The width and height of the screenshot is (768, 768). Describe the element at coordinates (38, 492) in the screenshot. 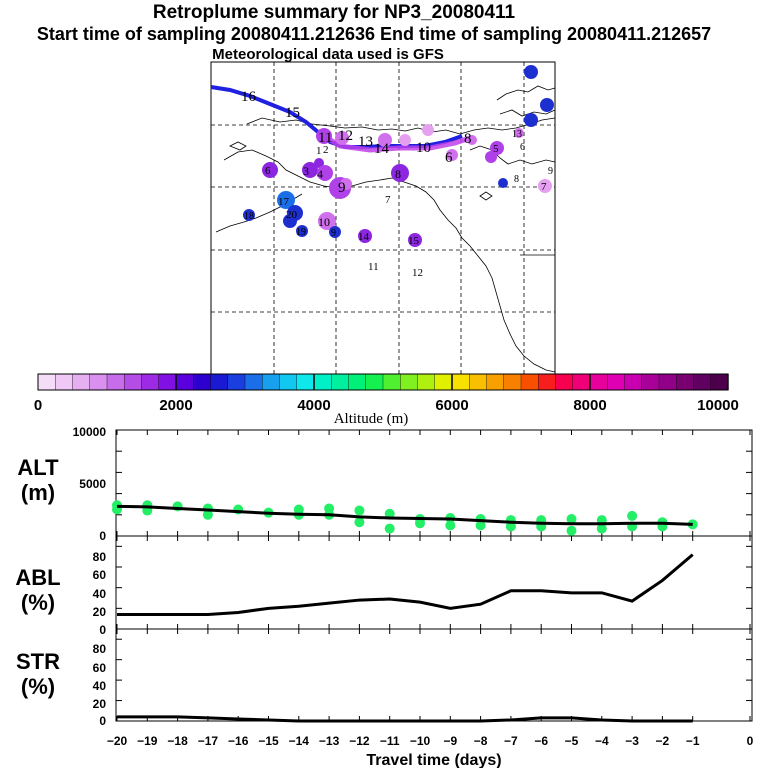

I see `alt-unit: (m)` at that location.